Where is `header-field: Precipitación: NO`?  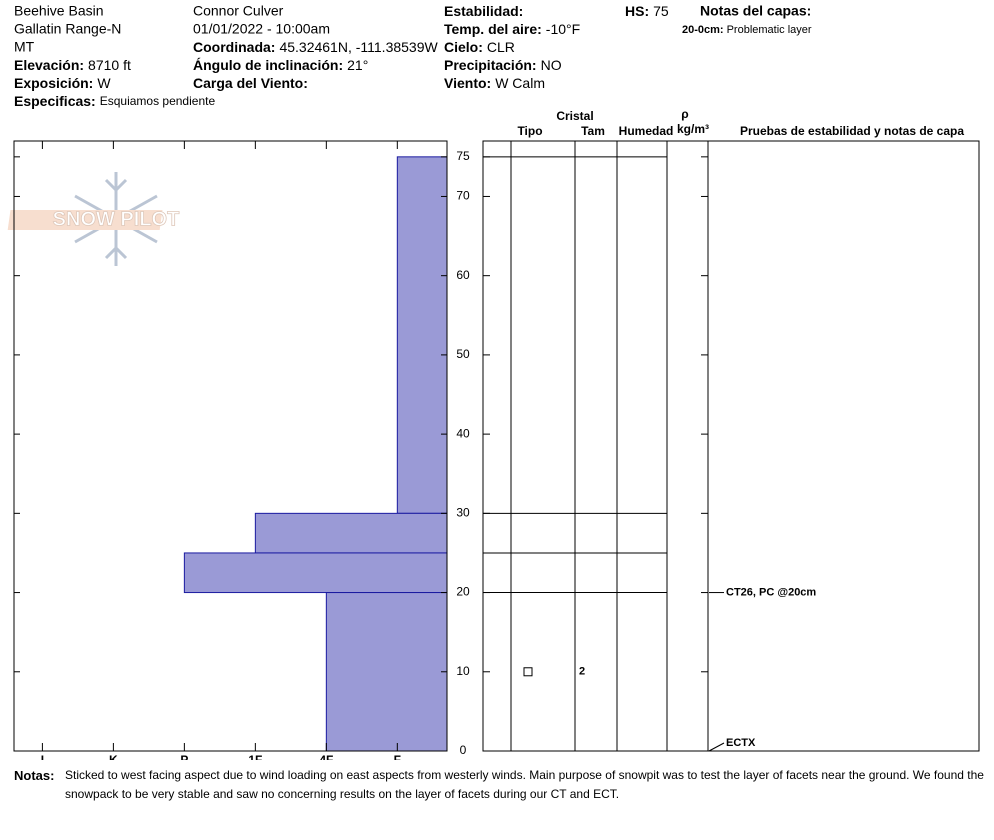 header-field: Precipitación: NO is located at coordinates (503, 65).